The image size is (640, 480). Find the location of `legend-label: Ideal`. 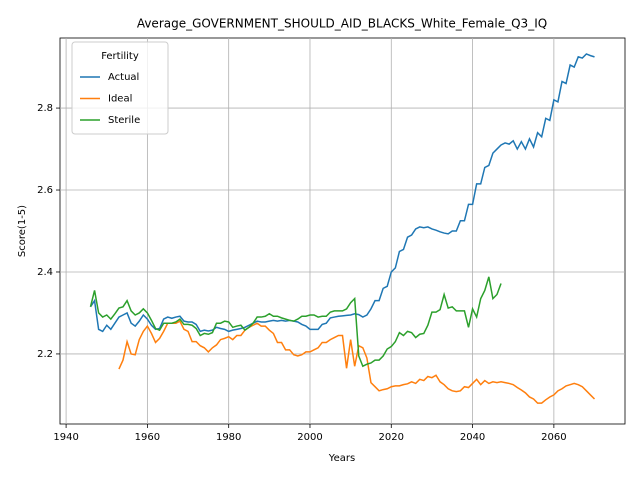

legend-label: Ideal is located at coordinates (120, 99).